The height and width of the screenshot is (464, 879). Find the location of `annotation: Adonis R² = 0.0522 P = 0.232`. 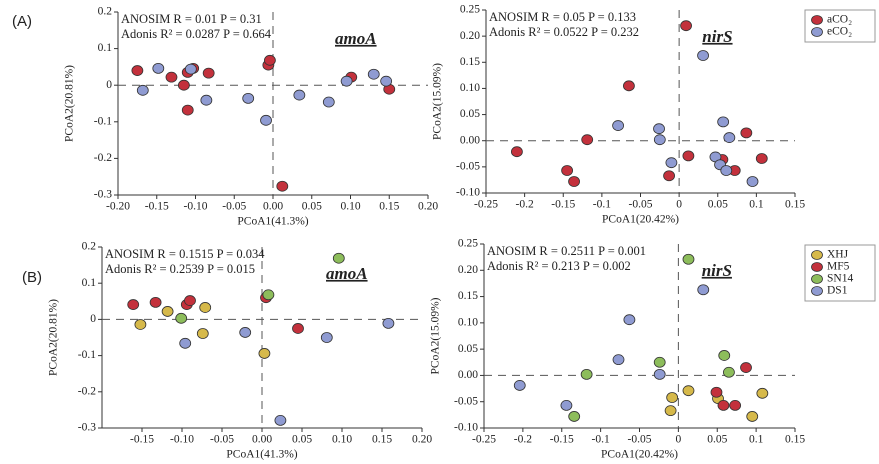

annotation: Adonis R² = 0.0522 P = 0.232 is located at coordinates (564, 32).